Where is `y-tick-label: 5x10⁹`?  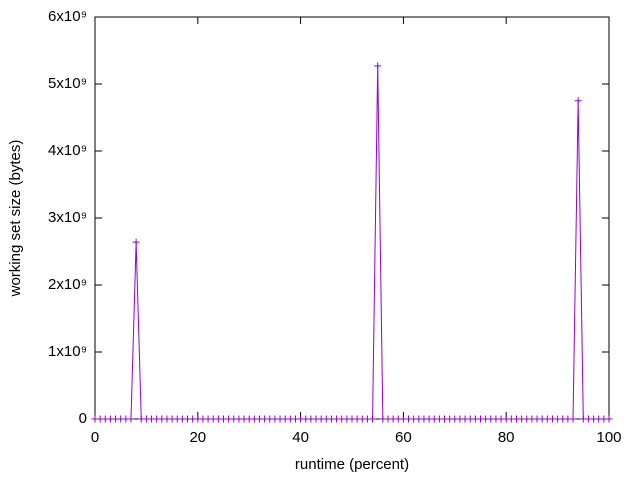
y-tick-label: 5x10⁹ is located at coordinates (67, 83).